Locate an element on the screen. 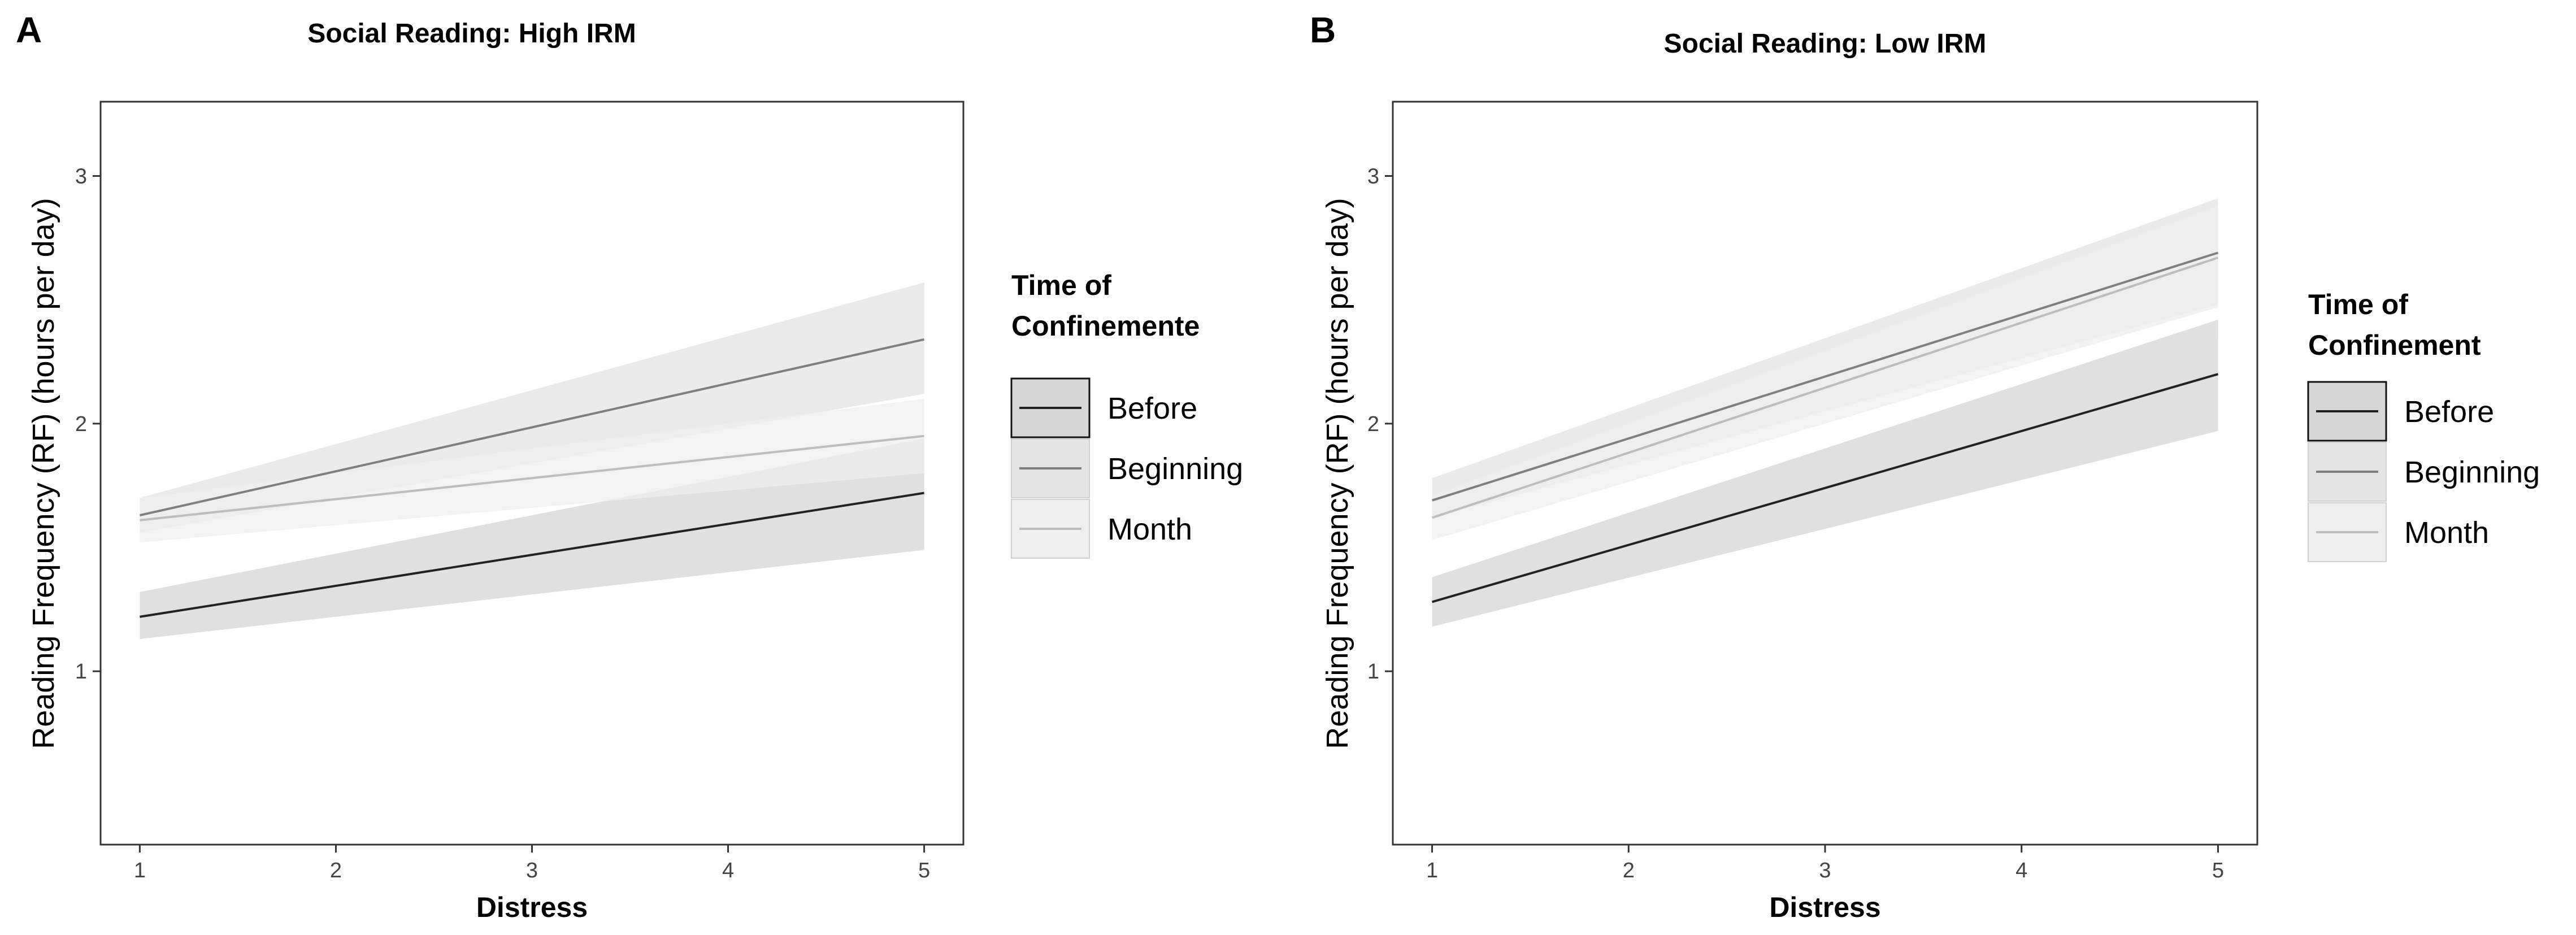 Image resolution: width=2576 pixels, height=935 pixels. confidence-band-beginning is located at coordinates (532, 407).